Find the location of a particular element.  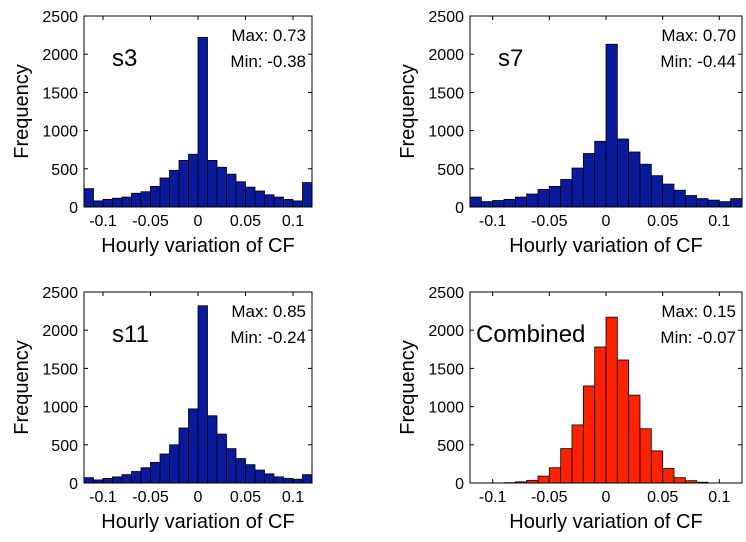

max-stat: Max: 0.15 is located at coordinates (698, 311).